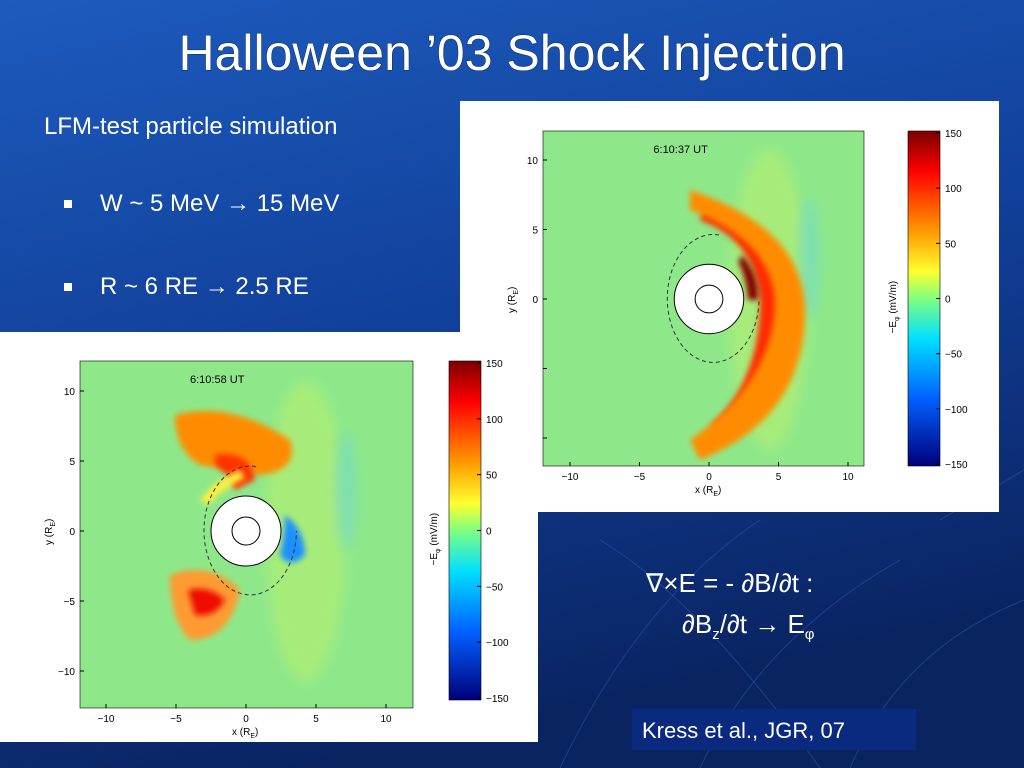 The width and height of the screenshot is (1024, 768). I want to click on y-tick-label: −10, so click(66, 672).